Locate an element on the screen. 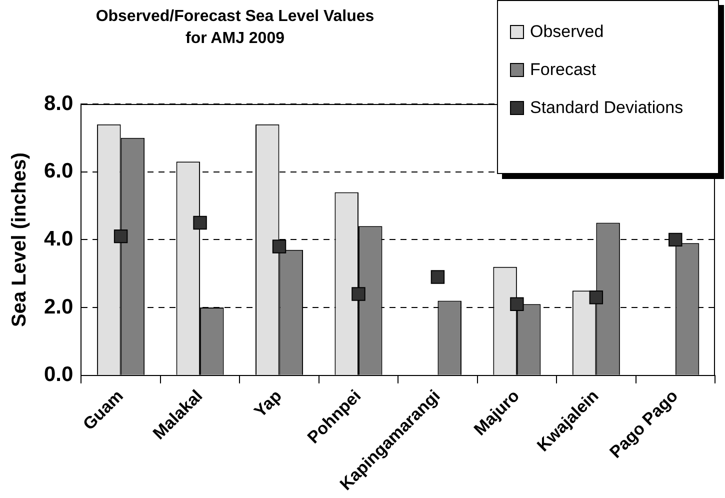 This screenshot has height=498, width=725. y-axis-title: Sea Level (inches) is located at coordinates (19, 239).